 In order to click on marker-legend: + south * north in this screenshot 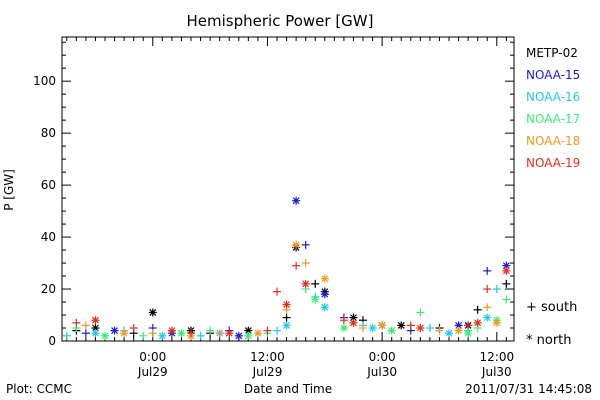, I will do `click(551, 324)`.